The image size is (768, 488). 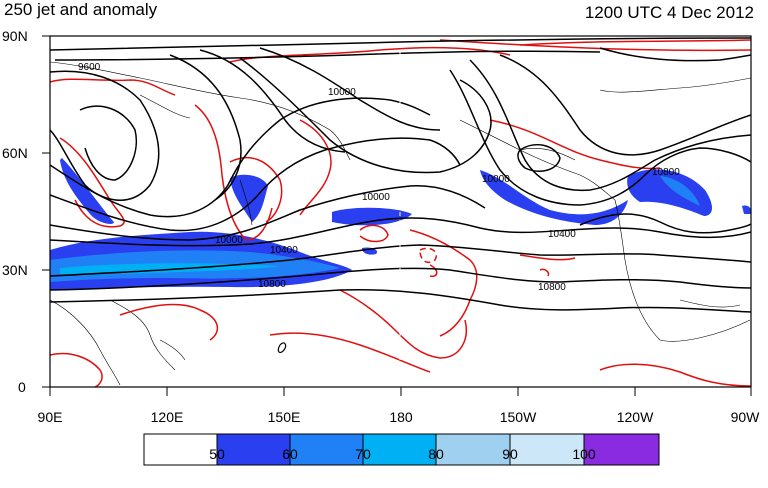 What do you see at coordinates (249, 198) in the screenshot?
I see `jet-japan` at bounding box center [249, 198].